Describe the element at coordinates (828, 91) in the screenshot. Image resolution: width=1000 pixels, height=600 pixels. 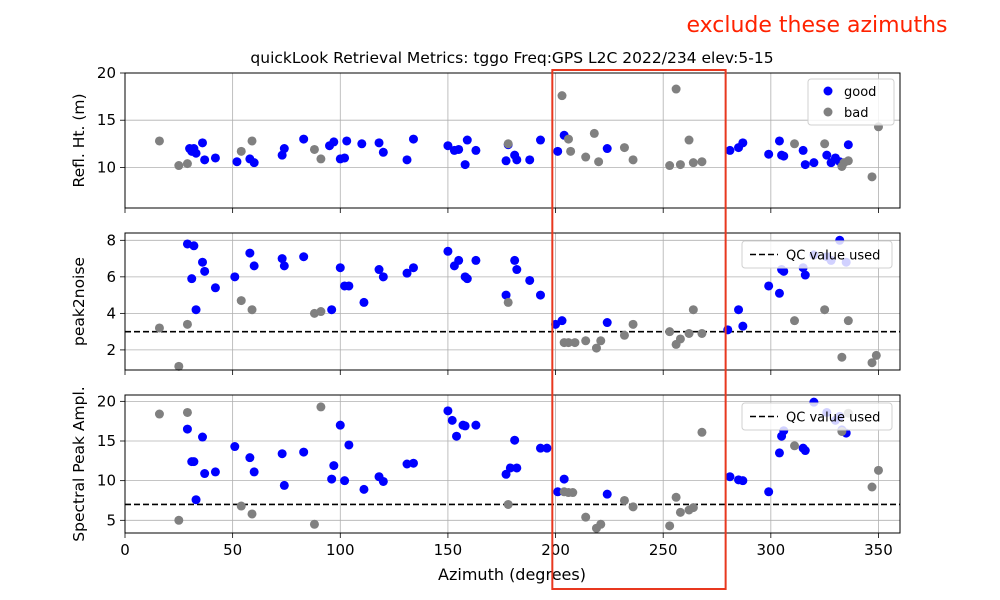
I see `legend-good-swatch` at that location.